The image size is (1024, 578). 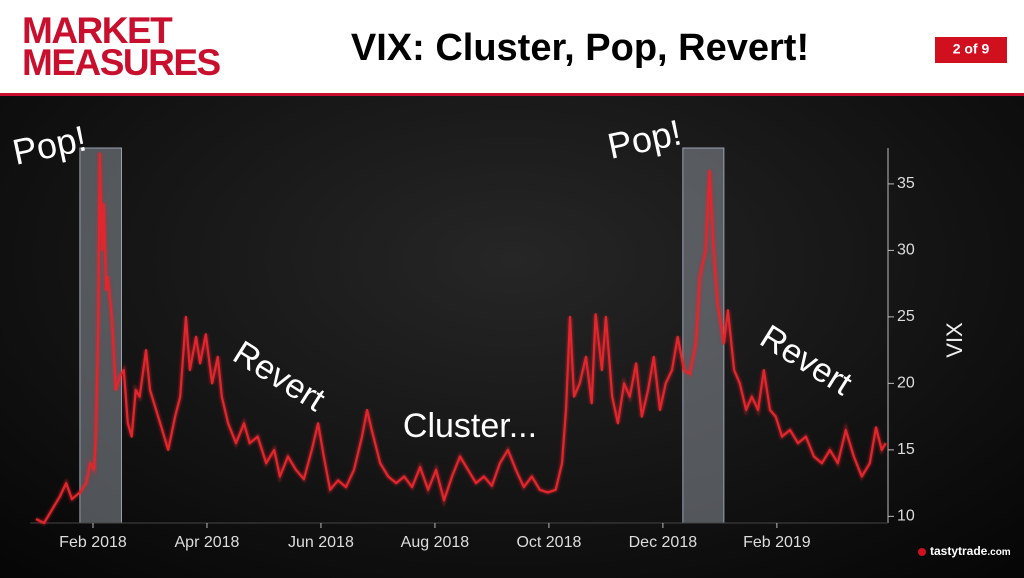 I want to click on shaded-region, so click(x=703, y=335).